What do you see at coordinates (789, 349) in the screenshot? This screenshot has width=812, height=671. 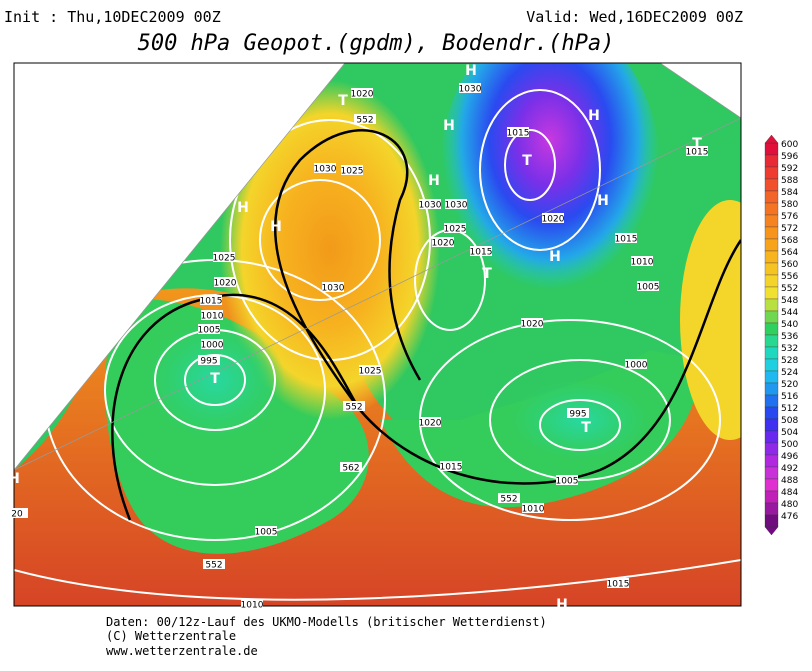 I see `colorbar-label: 532` at bounding box center [789, 349].